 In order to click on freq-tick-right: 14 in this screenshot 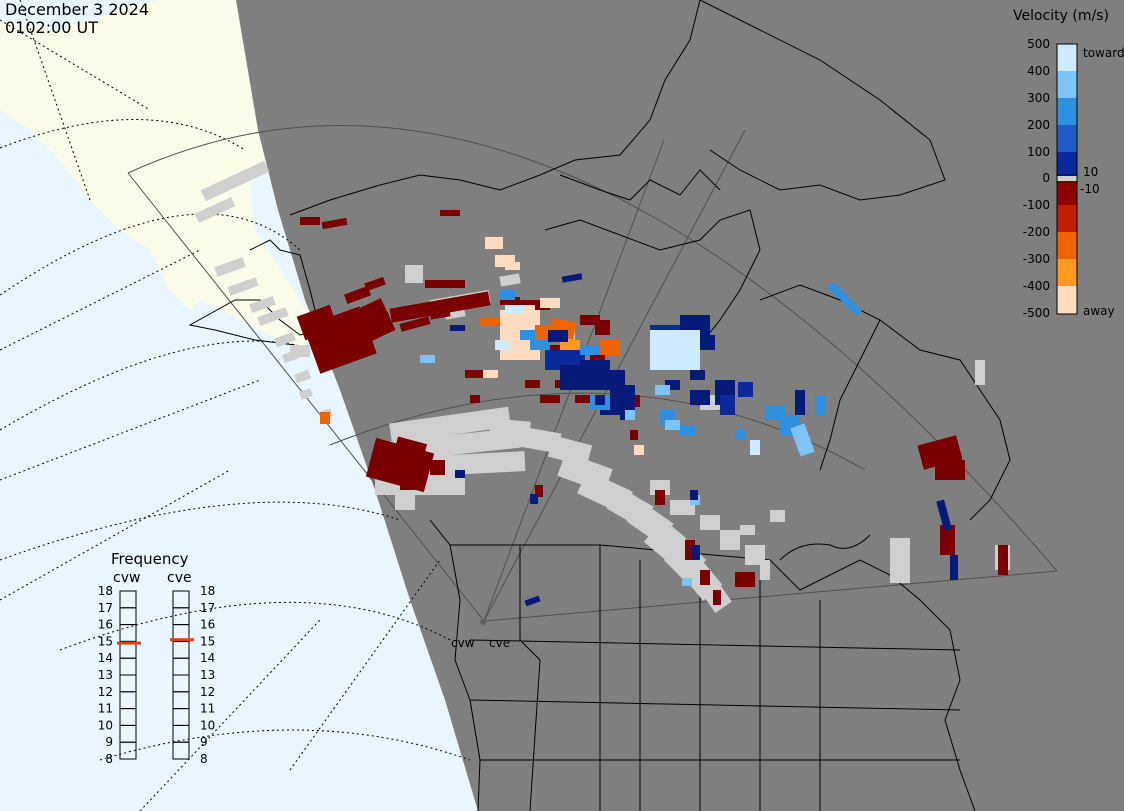, I will do `click(207, 658)`.